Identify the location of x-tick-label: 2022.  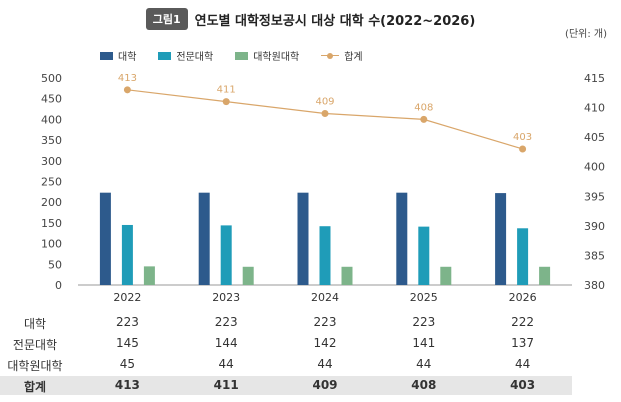
(127, 297).